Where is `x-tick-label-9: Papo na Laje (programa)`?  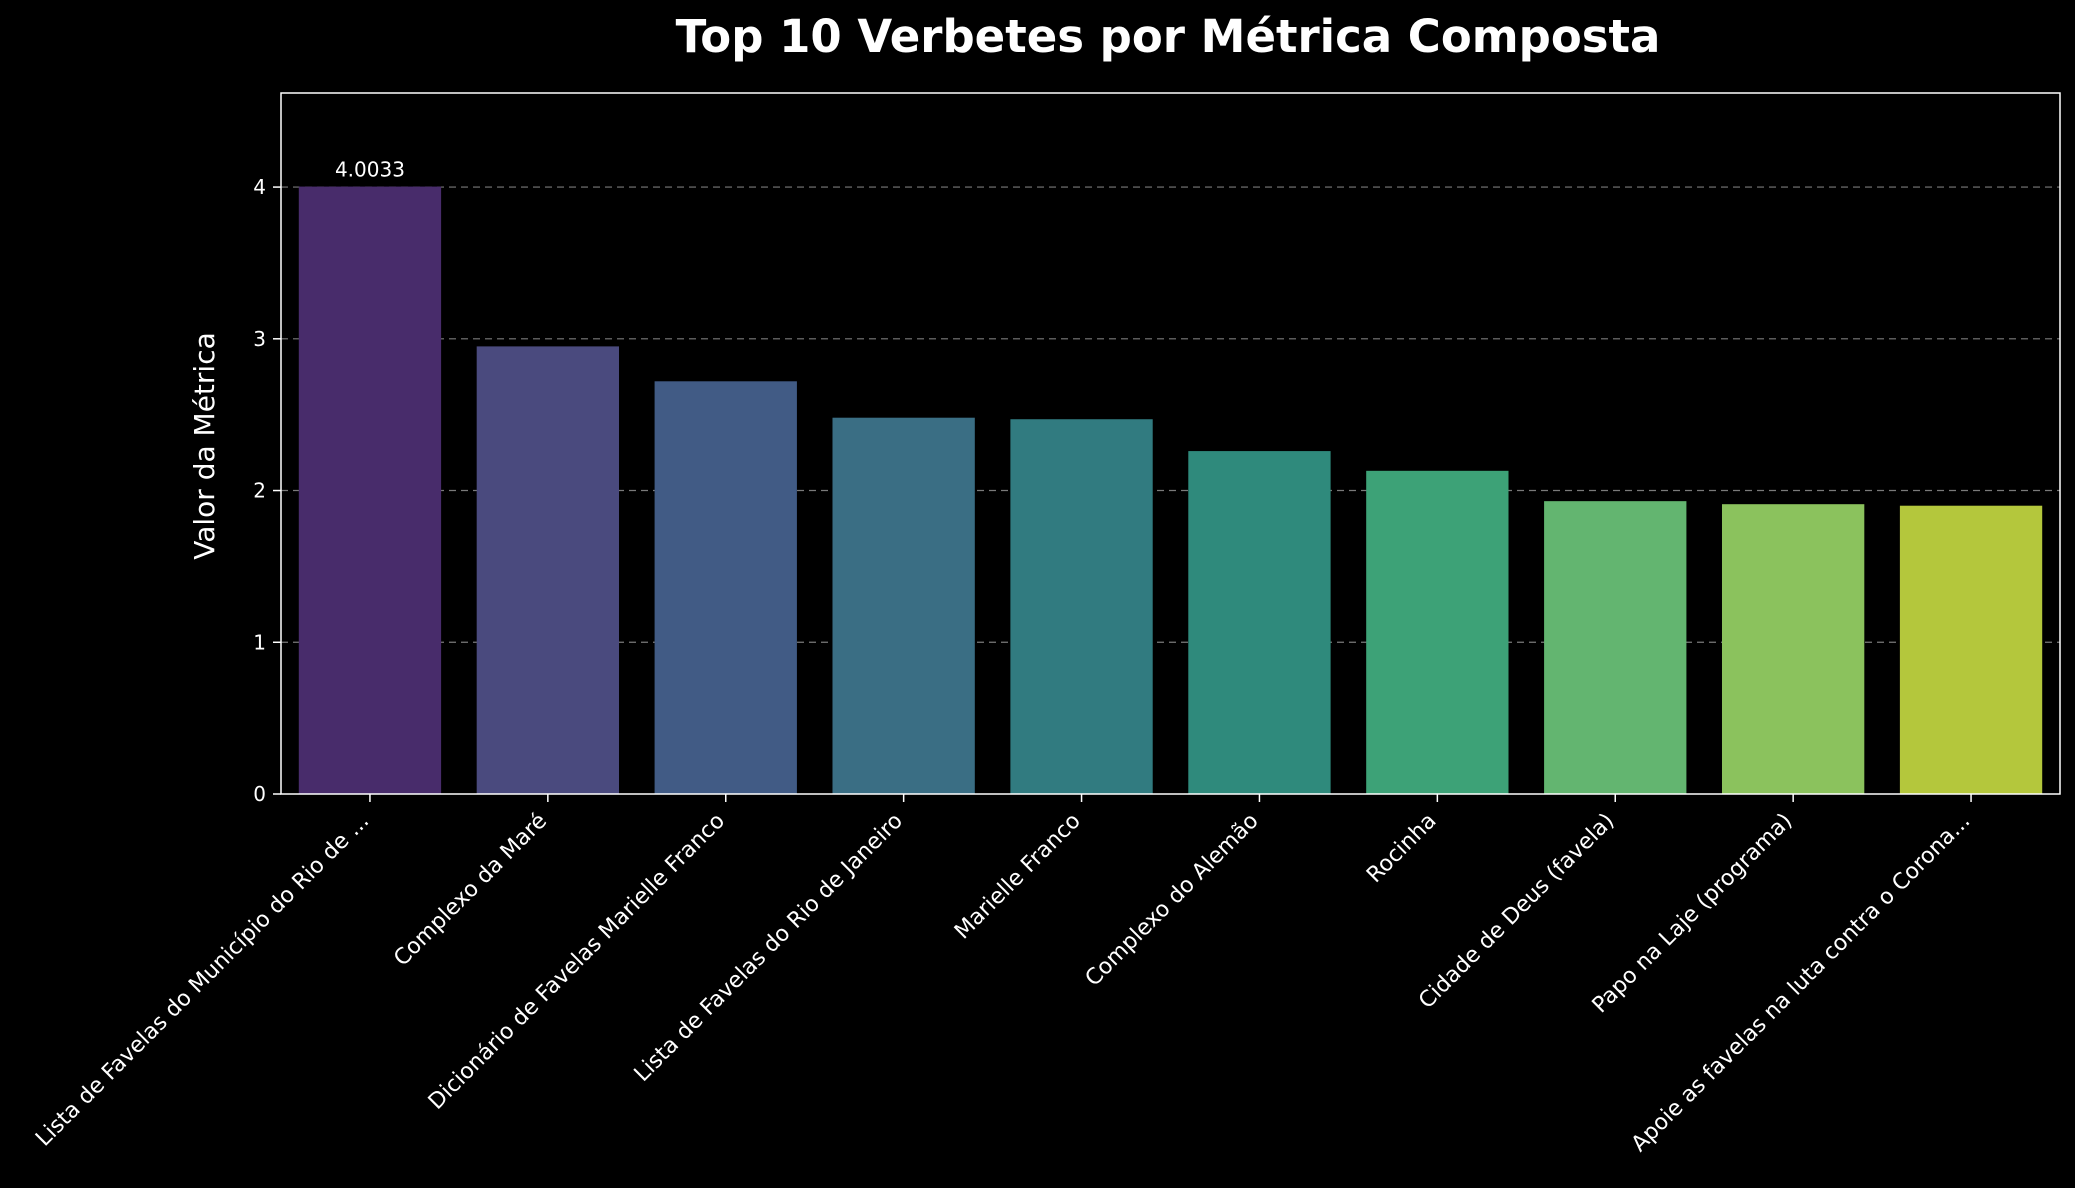
x-tick-label-9: Papo na Laje (programa) is located at coordinates (1693, 914).